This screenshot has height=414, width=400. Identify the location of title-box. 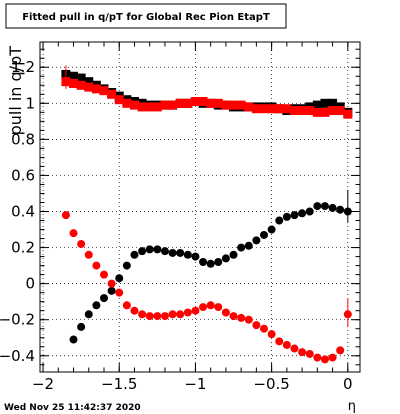
(146, 16).